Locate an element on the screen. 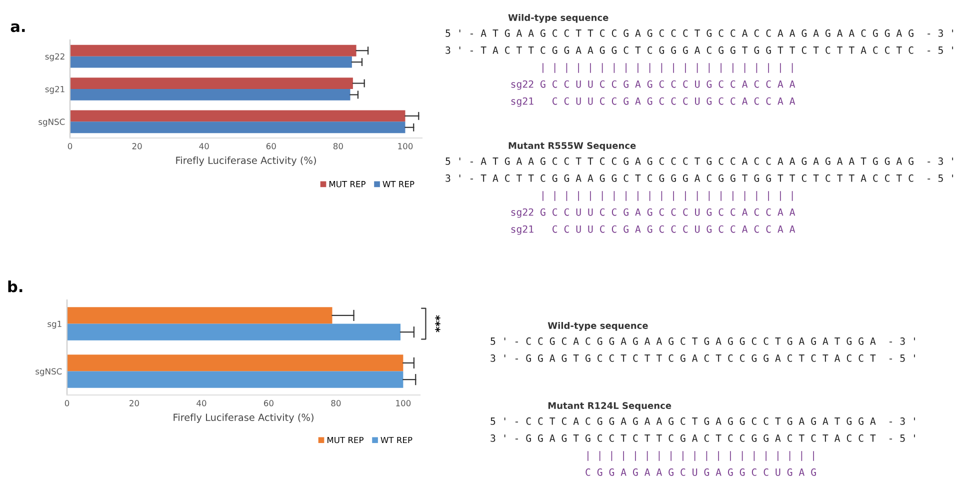 The height and width of the screenshot is (488, 973). y-tick-label: sg22 is located at coordinates (54, 57).